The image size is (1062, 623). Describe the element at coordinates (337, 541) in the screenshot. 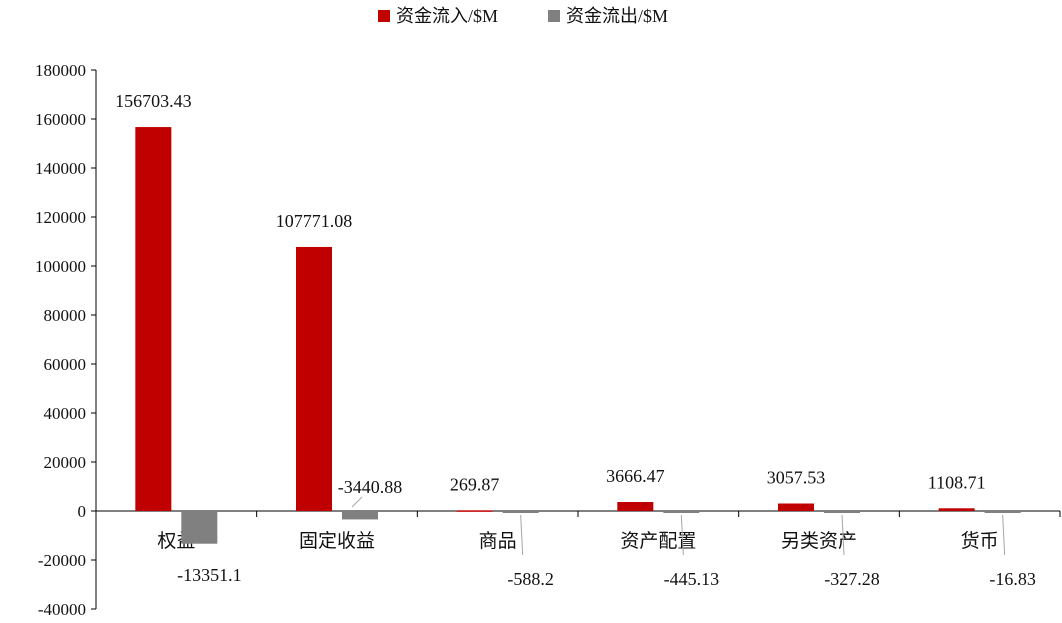

I see `x-category-label: 固定收益` at that location.